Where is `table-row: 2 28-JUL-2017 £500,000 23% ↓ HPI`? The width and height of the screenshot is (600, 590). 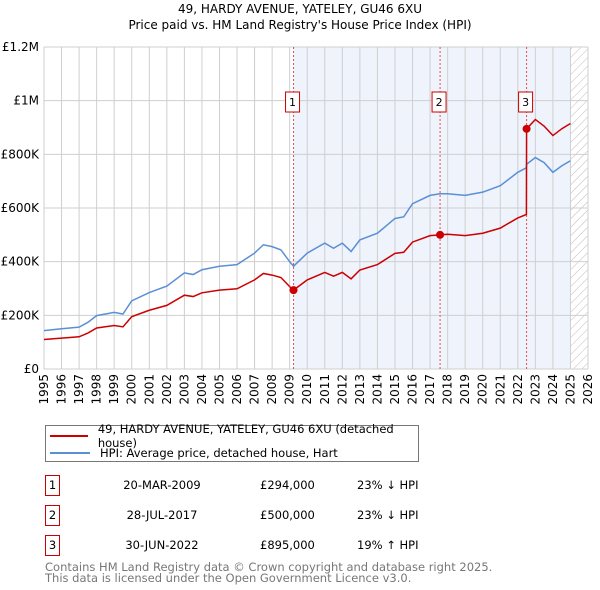
table-row: 2 28-JUL-2017 £500,000 23% ↓ HPI is located at coordinates (255, 515).